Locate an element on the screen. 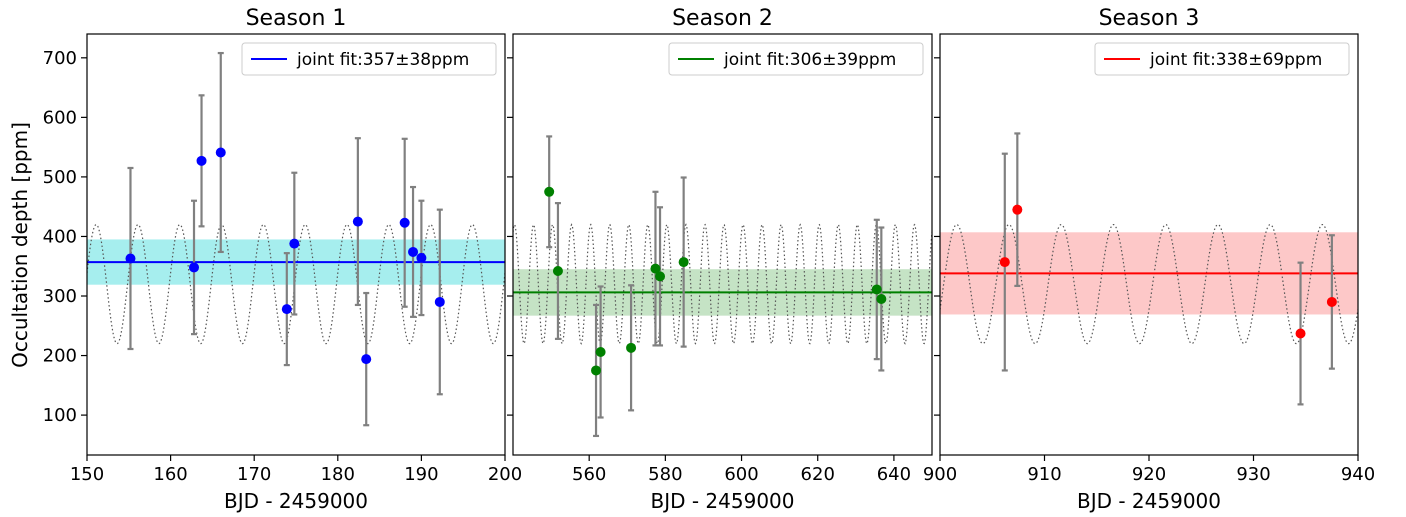  x-tick-label: 190 is located at coordinates (421, 474).